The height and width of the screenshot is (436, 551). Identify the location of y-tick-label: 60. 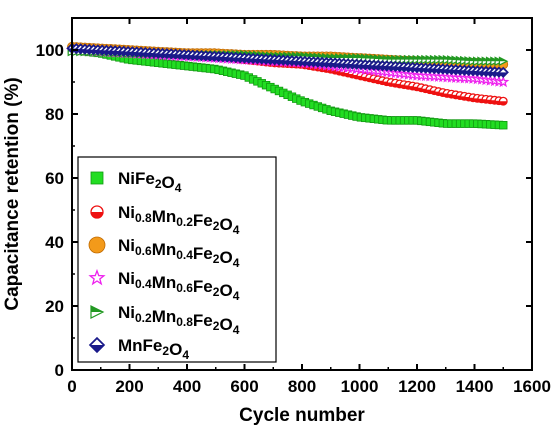
(54, 178).